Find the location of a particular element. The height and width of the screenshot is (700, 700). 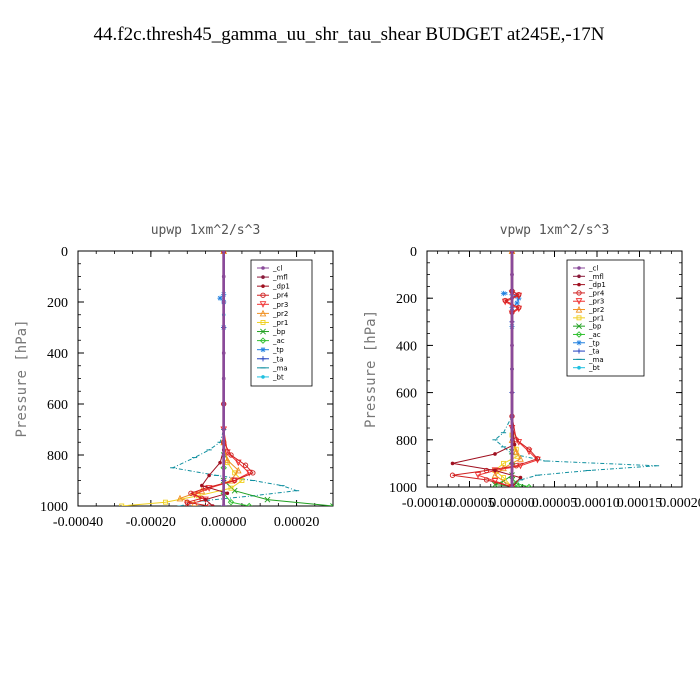

panel-title: upwp 1xm^2/s^3 is located at coordinates (206, 230).